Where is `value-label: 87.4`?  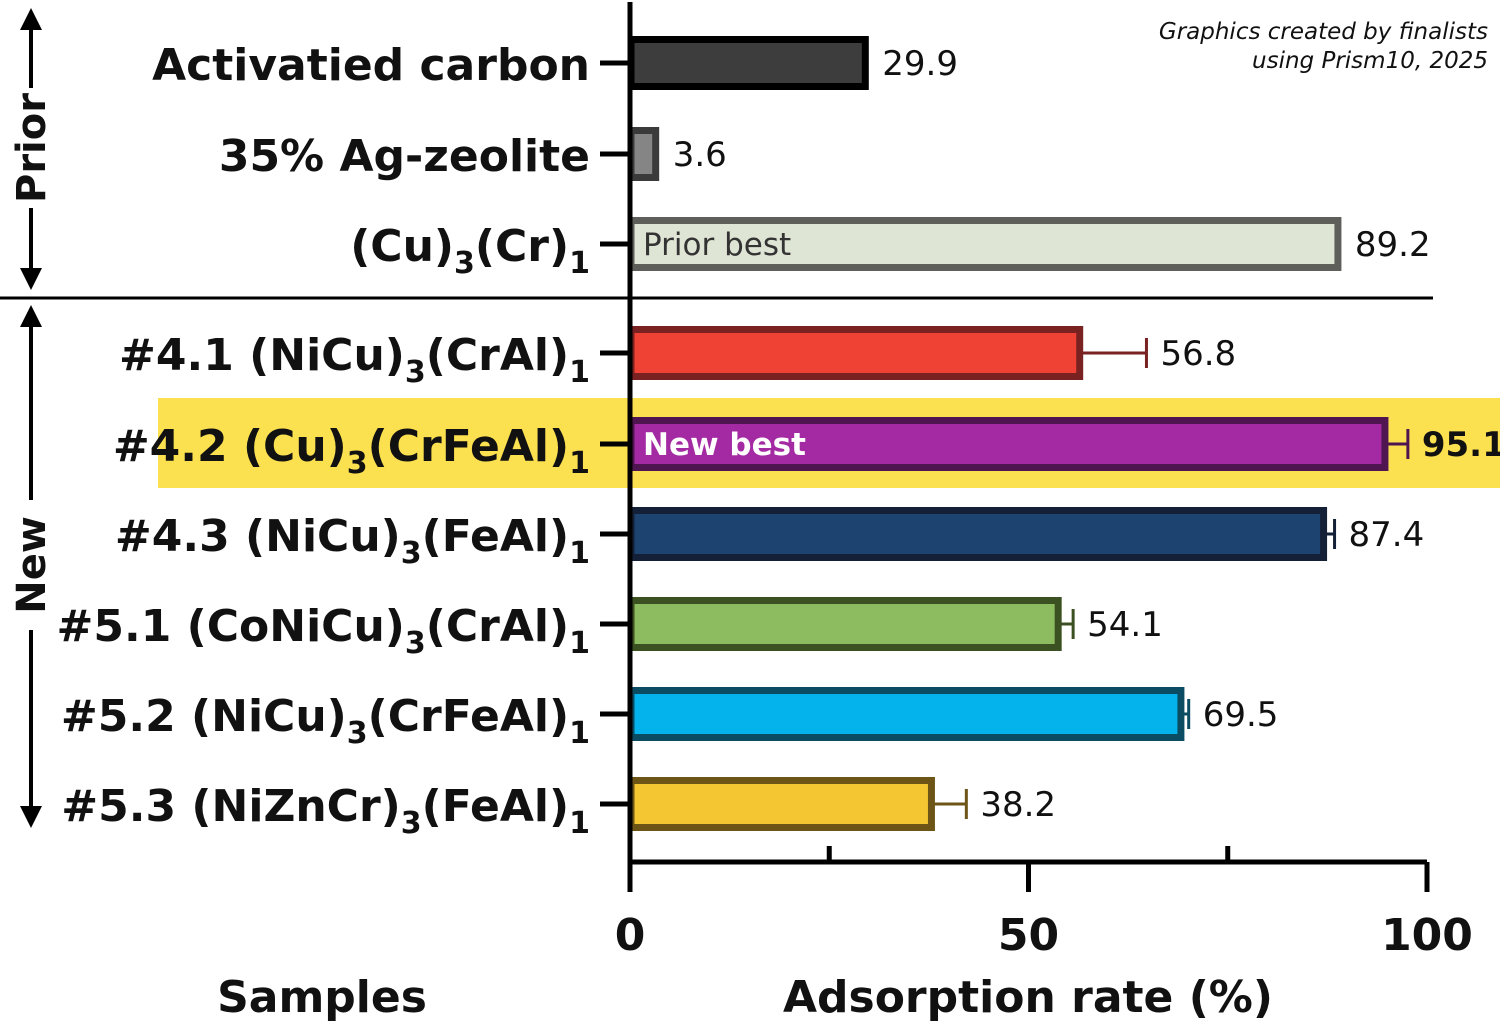 value-label: 87.4 is located at coordinates (1387, 535).